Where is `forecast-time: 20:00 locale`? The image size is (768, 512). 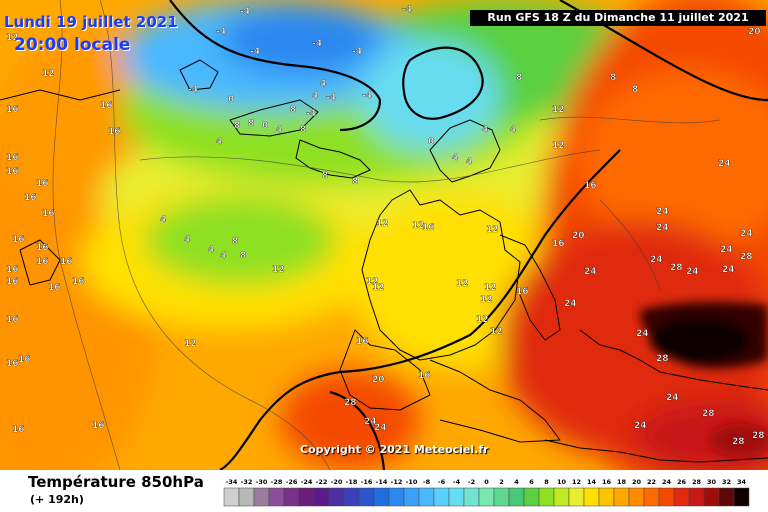 forecast-time: 20:00 locale is located at coordinates (72, 45).